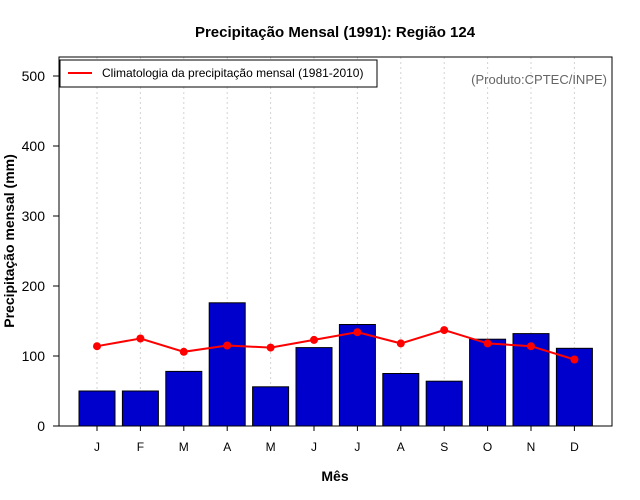 Image resolution: width=640 pixels, height=500 pixels. What do you see at coordinates (140, 447) in the screenshot?
I see `x-tick-label: F` at bounding box center [140, 447].